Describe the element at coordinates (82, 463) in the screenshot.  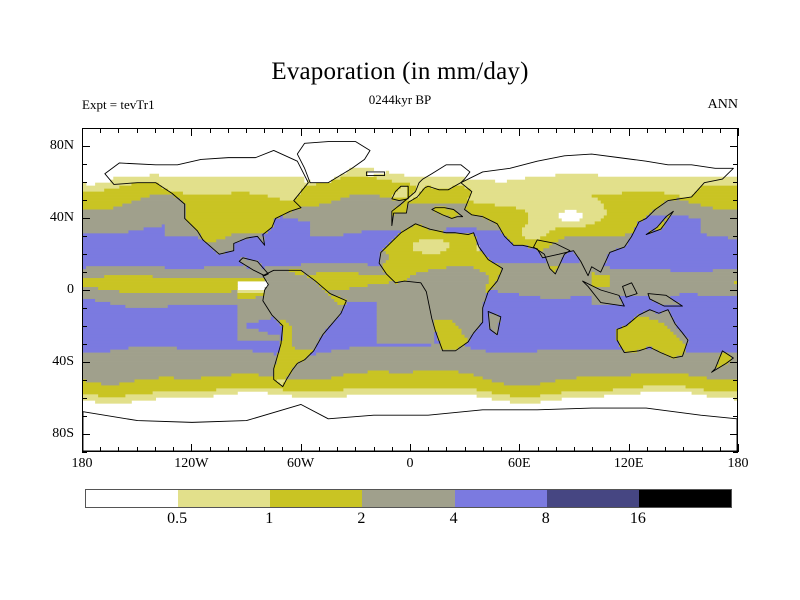
I see `x-axis-label-180: 180` at that location.